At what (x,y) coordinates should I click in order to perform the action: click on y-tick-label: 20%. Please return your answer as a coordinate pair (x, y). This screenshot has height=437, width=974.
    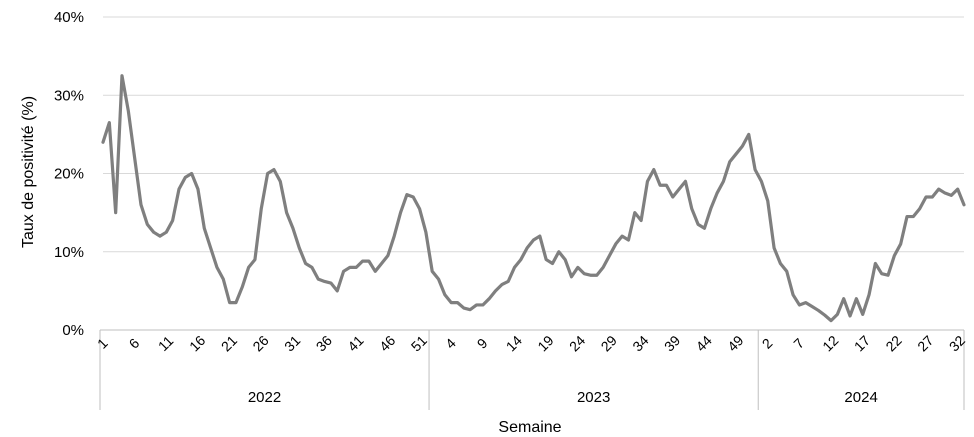
    Looking at the image, I should click on (69, 174).